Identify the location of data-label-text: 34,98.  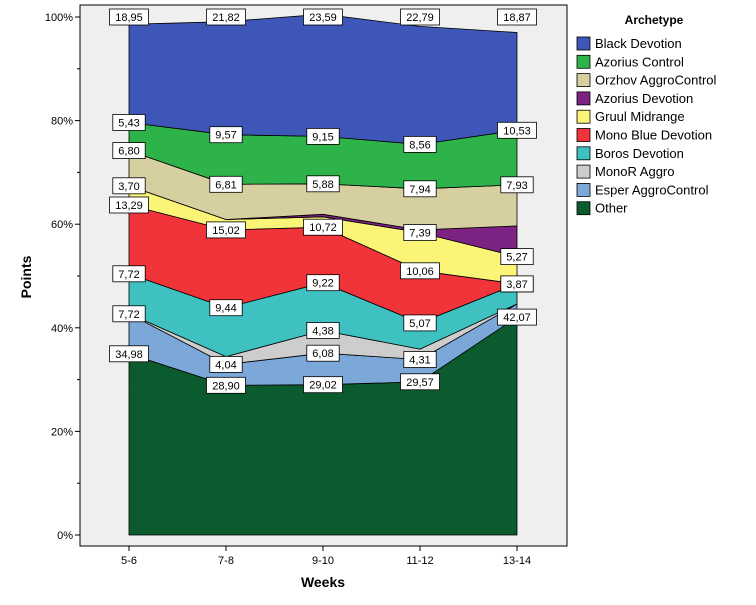
(129, 355).